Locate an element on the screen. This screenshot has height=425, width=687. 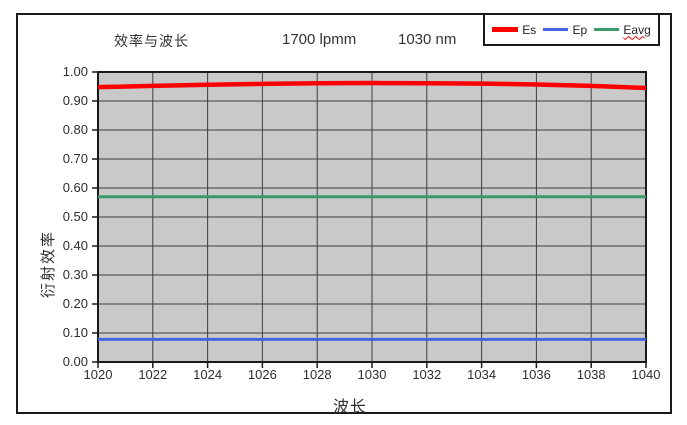
y-tick-label: 0.50 is located at coordinates (75, 216).